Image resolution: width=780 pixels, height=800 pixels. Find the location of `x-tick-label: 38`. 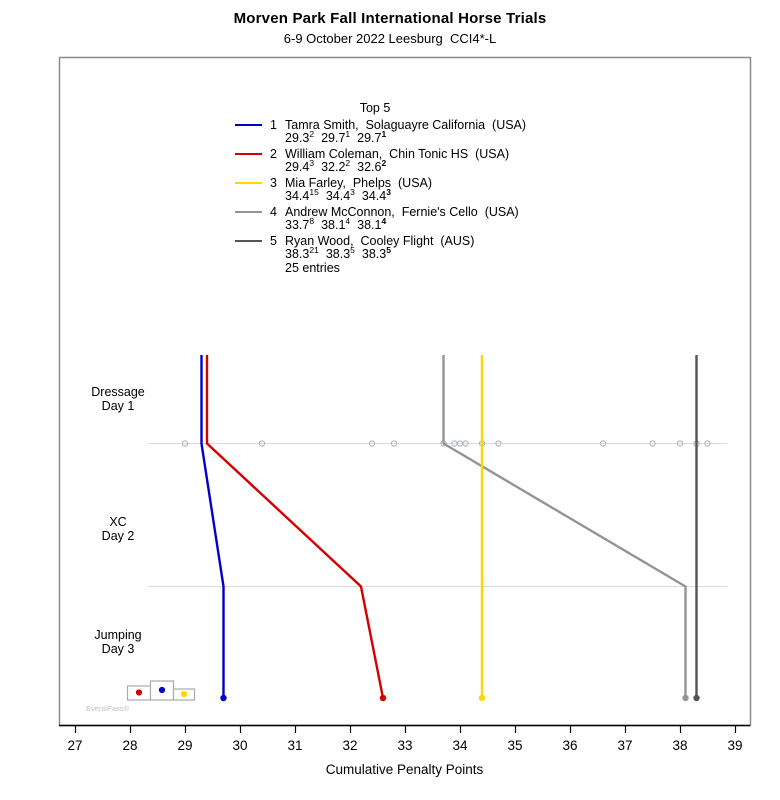

x-tick-label: 38 is located at coordinates (679, 745).